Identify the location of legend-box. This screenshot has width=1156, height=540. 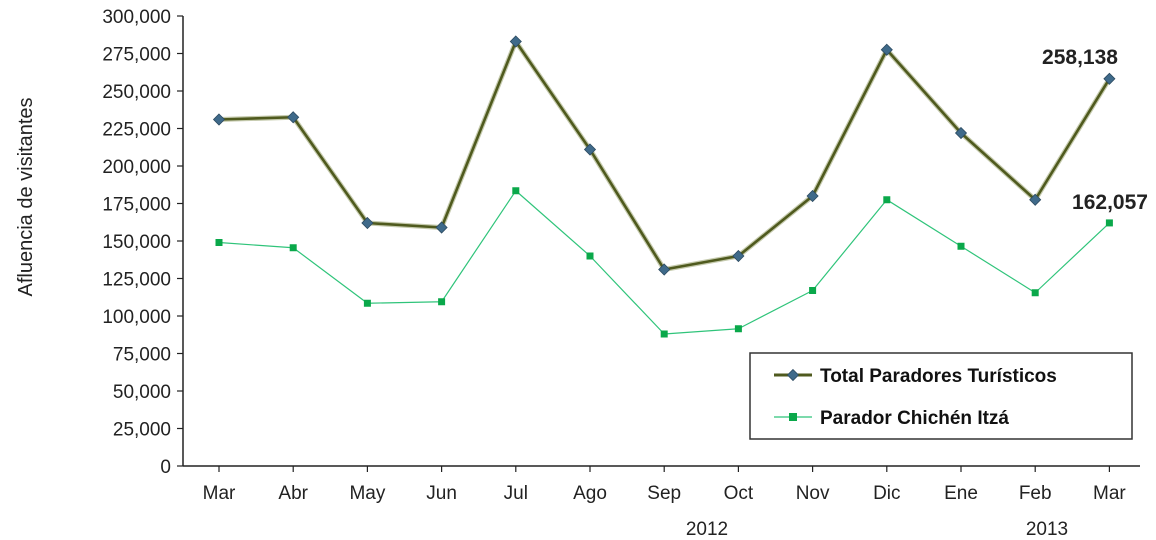
(941, 396).